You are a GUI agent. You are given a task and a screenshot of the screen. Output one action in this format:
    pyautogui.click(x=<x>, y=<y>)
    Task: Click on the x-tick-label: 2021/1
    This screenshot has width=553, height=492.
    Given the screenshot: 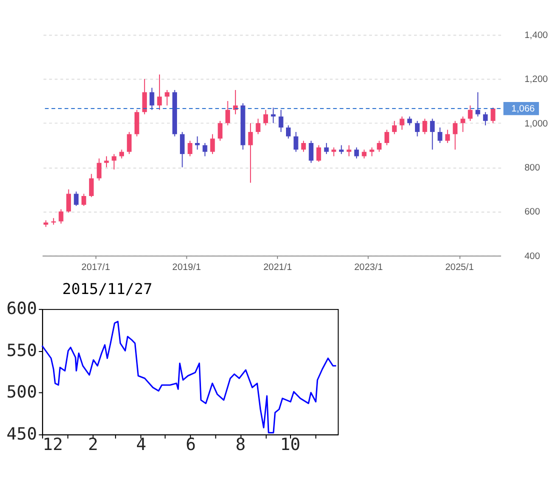 What is the action you would take?
    pyautogui.click(x=277, y=267)
    